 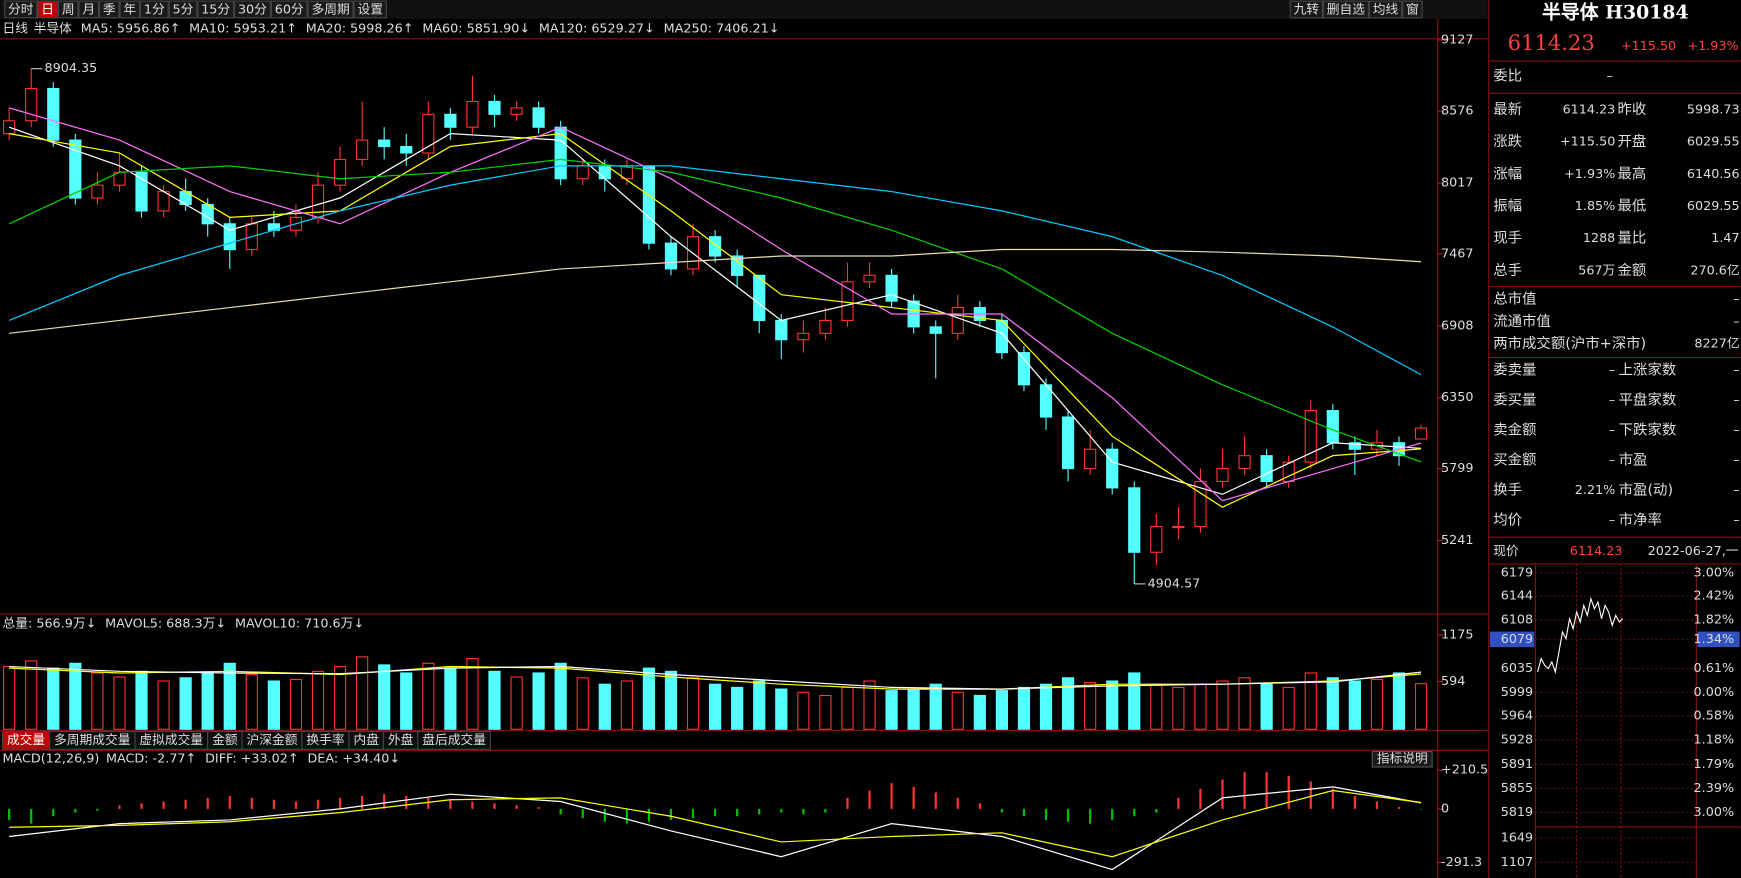 I want to click on quote-label: 涨幅, so click(x=1507, y=173).